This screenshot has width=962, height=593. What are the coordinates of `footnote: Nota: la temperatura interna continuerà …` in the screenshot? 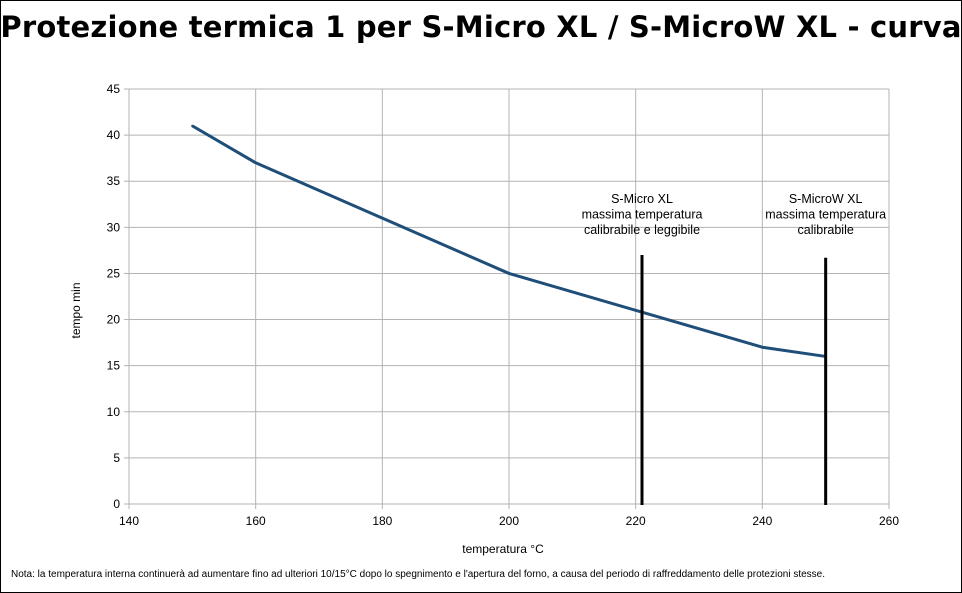 It's located at (418, 574).